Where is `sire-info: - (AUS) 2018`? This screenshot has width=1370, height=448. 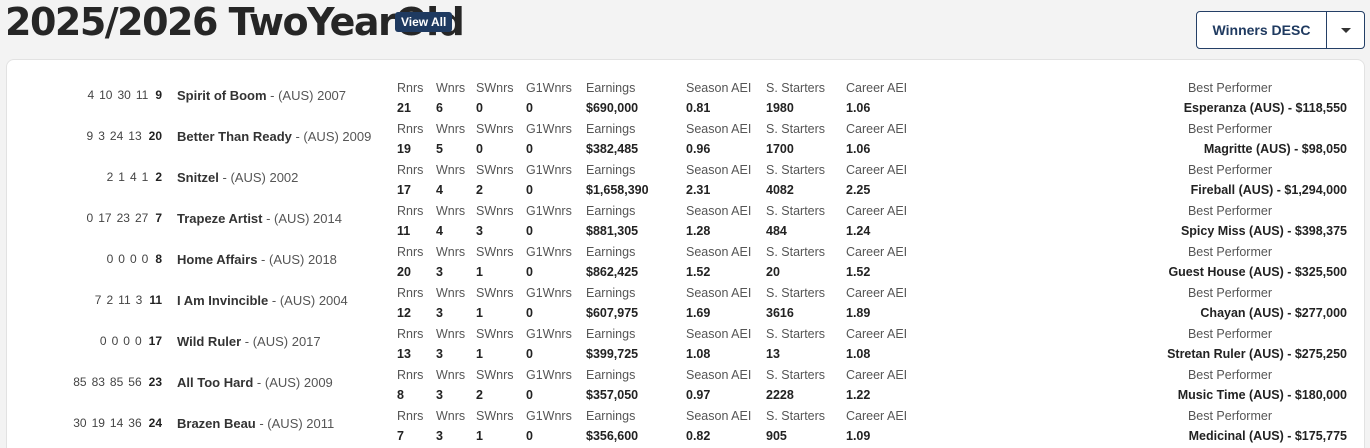
sire-info: - (AUS) 2018 is located at coordinates (297, 259).